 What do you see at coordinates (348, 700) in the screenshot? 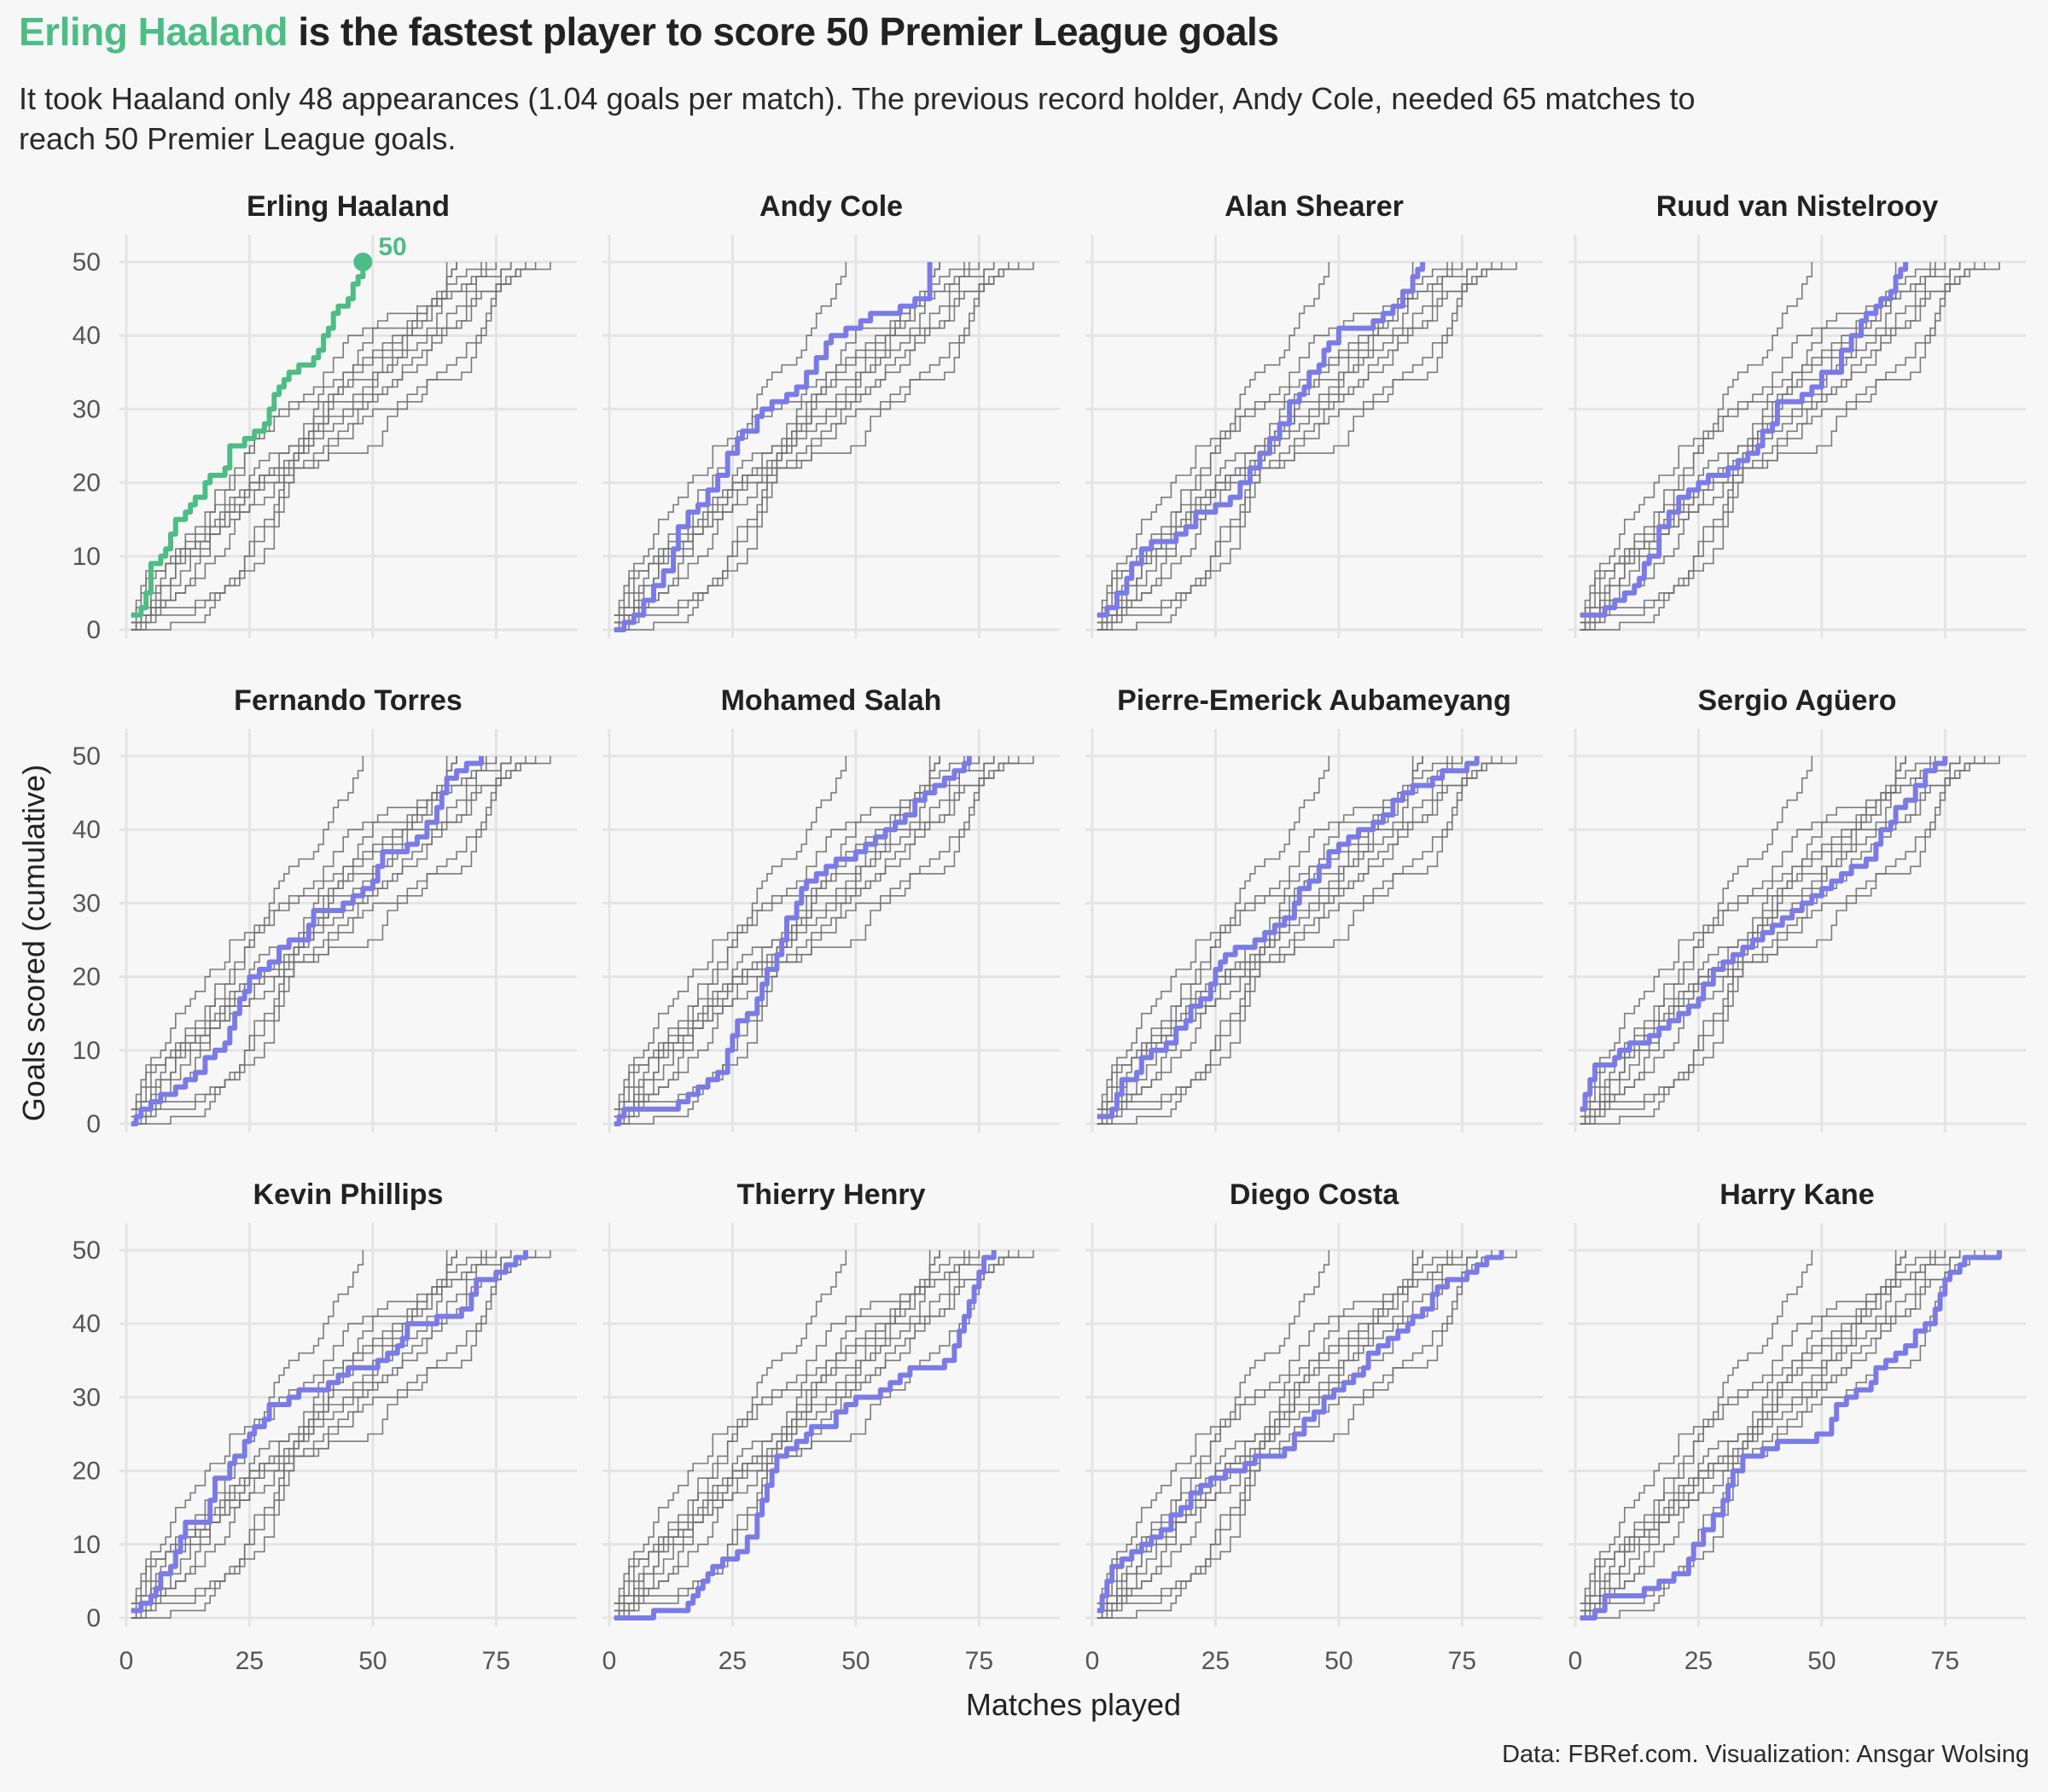
I see `panel-title: Fernando Torres` at bounding box center [348, 700].